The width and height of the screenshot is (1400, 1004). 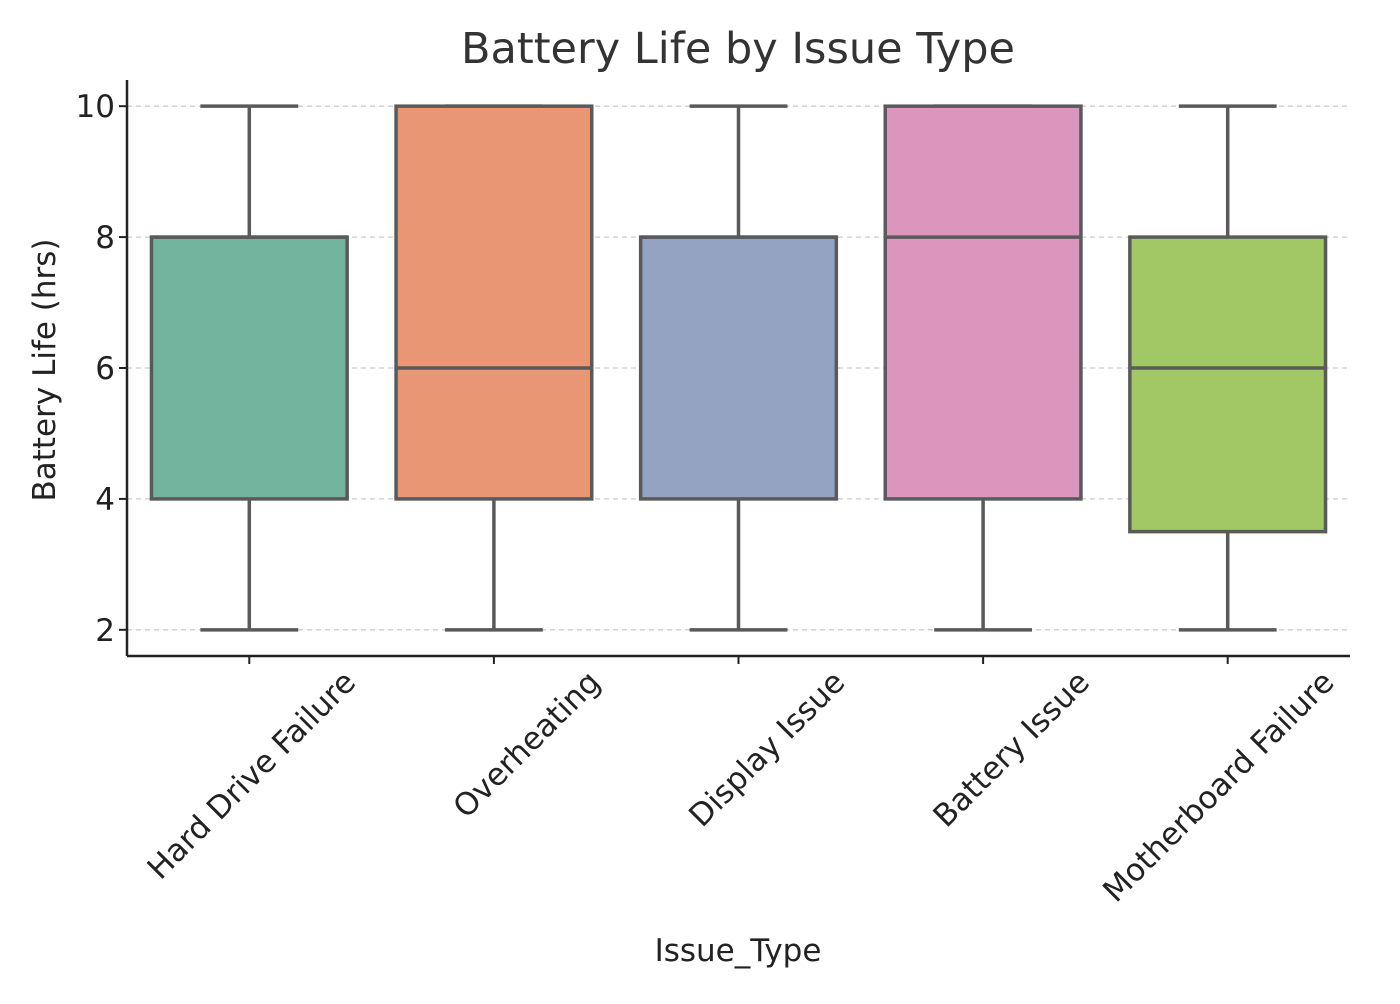 I want to click on box-display-issue, so click(x=738, y=368).